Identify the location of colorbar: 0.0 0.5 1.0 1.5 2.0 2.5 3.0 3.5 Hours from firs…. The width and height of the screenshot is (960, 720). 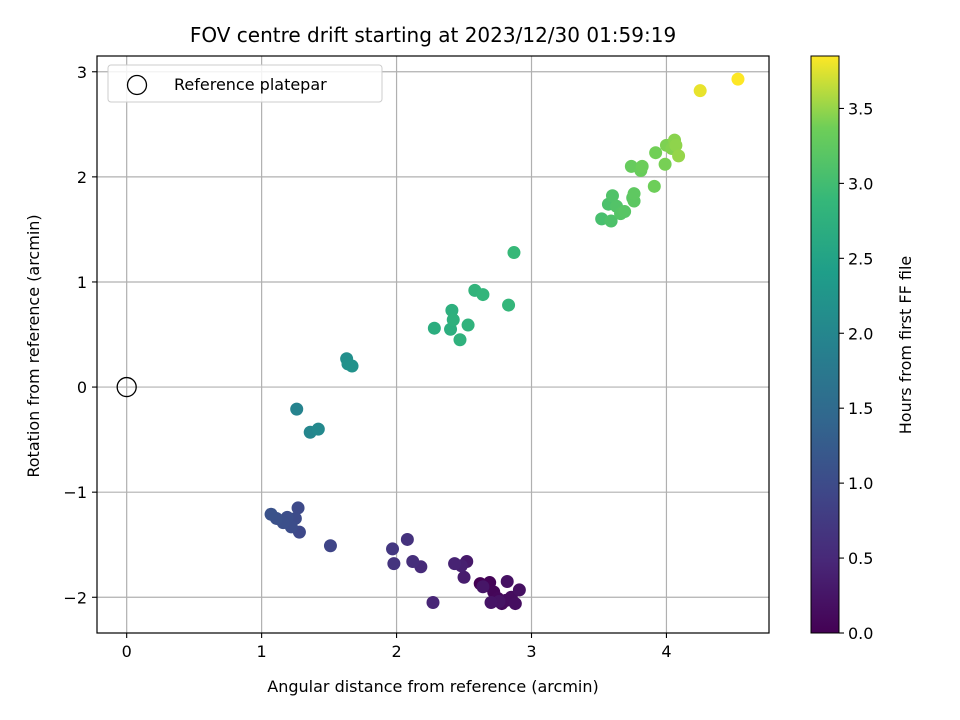
(862, 349).